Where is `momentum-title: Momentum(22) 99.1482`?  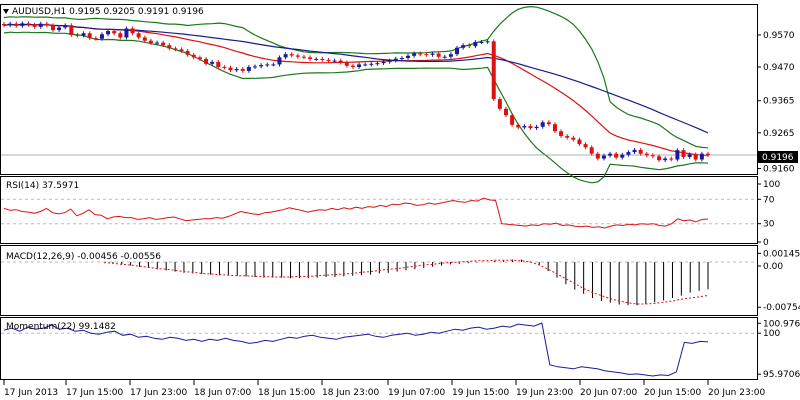 momentum-title: Momentum(22) 99.1482 is located at coordinates (61, 327).